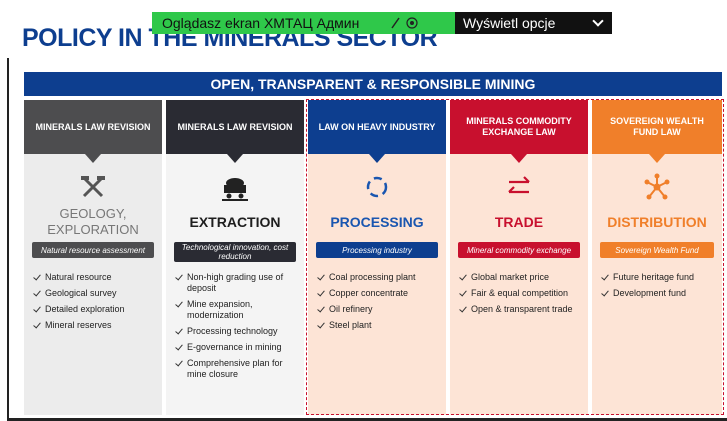  What do you see at coordinates (237, 283) in the screenshot?
I see `list-item: Non-high grading use of deposit` at bounding box center [237, 283].